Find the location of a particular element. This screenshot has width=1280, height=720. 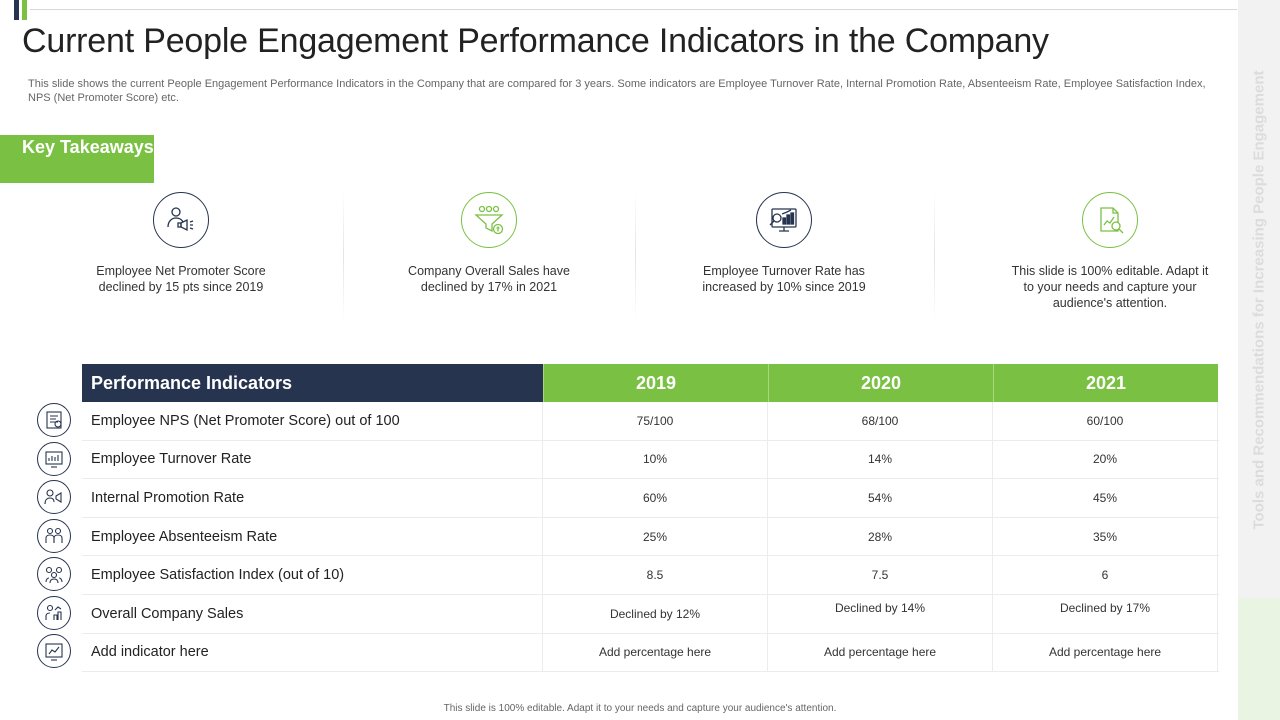

turnover-icon is located at coordinates (54, 459).